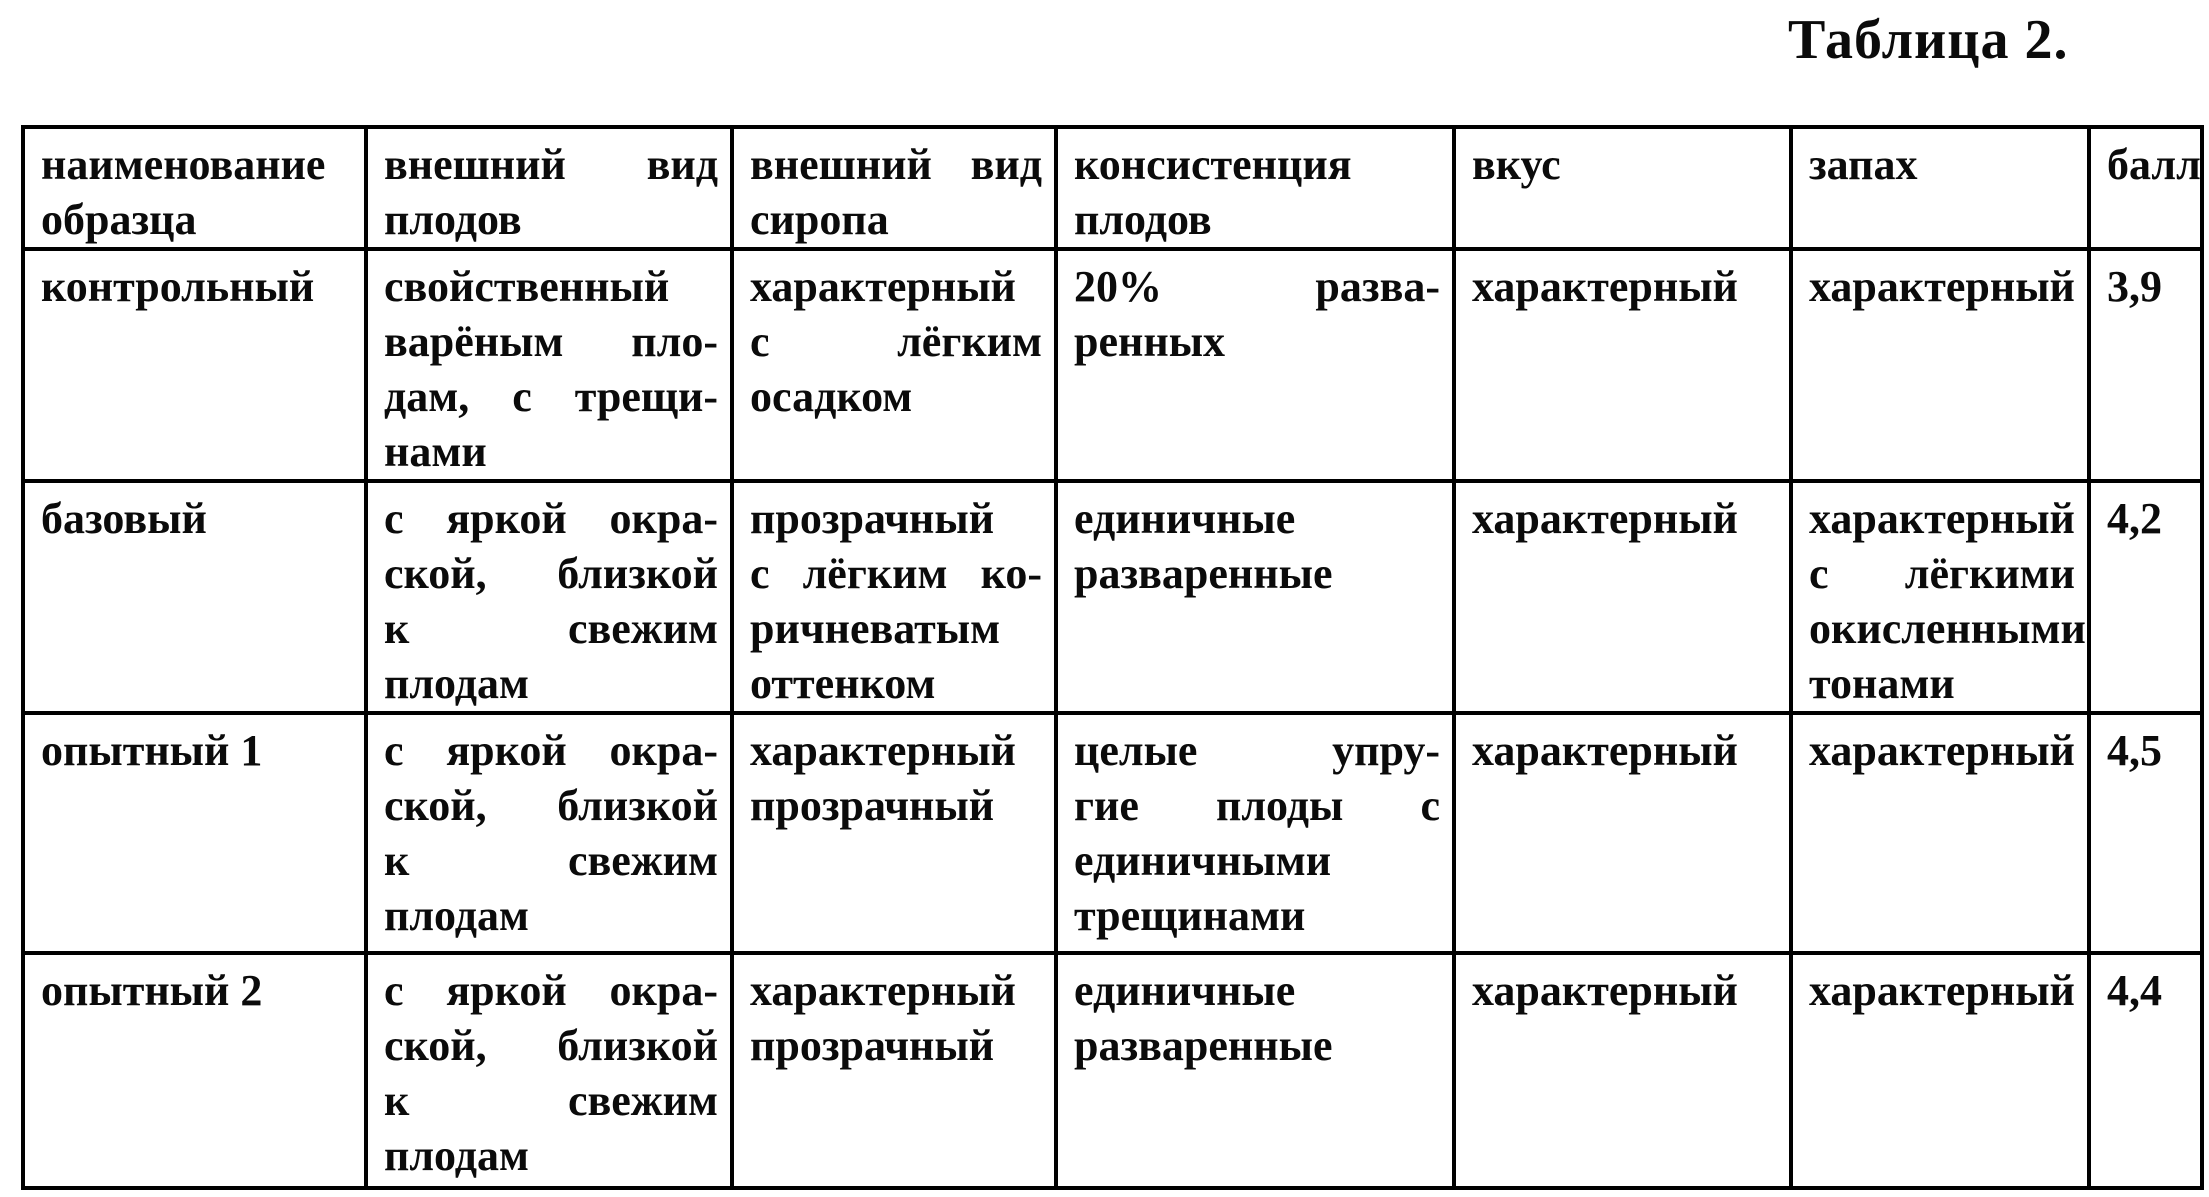 The height and width of the screenshot is (1197, 2209). Describe the element at coordinates (894, 597) in the screenshot. I see `cell-syrup-appearance: прозрачный с лёгким ко-ричневатым оттенком` at that location.